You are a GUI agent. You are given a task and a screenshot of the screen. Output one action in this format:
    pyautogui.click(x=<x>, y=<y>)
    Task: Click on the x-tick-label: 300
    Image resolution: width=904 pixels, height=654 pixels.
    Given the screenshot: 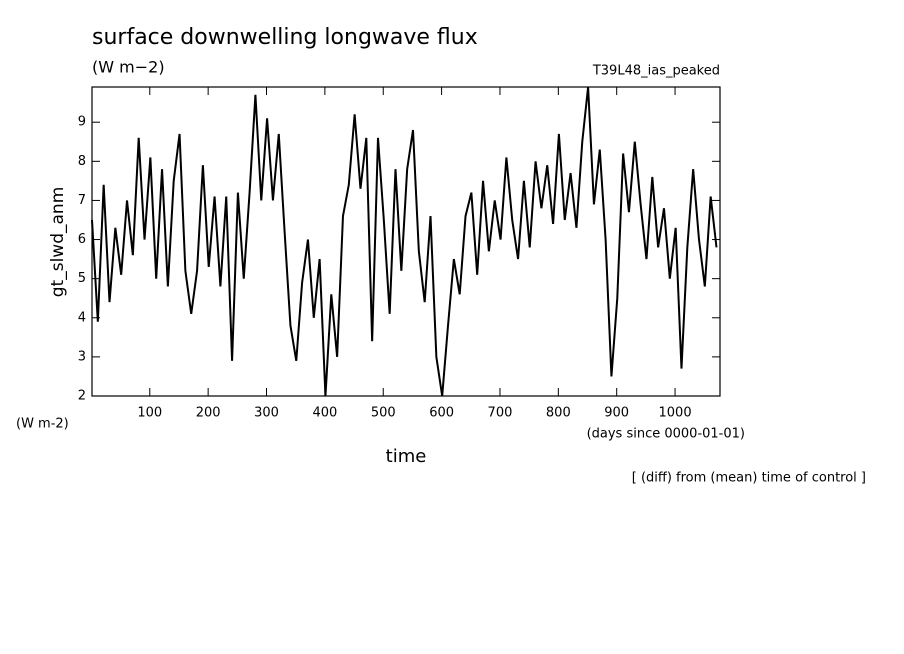 What is the action you would take?
    pyautogui.click(x=266, y=413)
    